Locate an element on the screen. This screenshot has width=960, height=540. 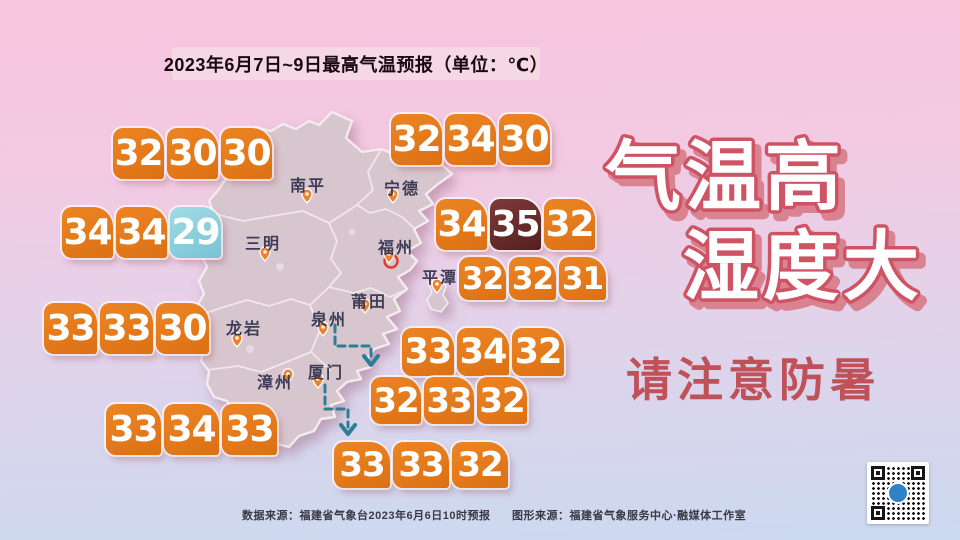
qr-code is located at coordinates (898, 493).